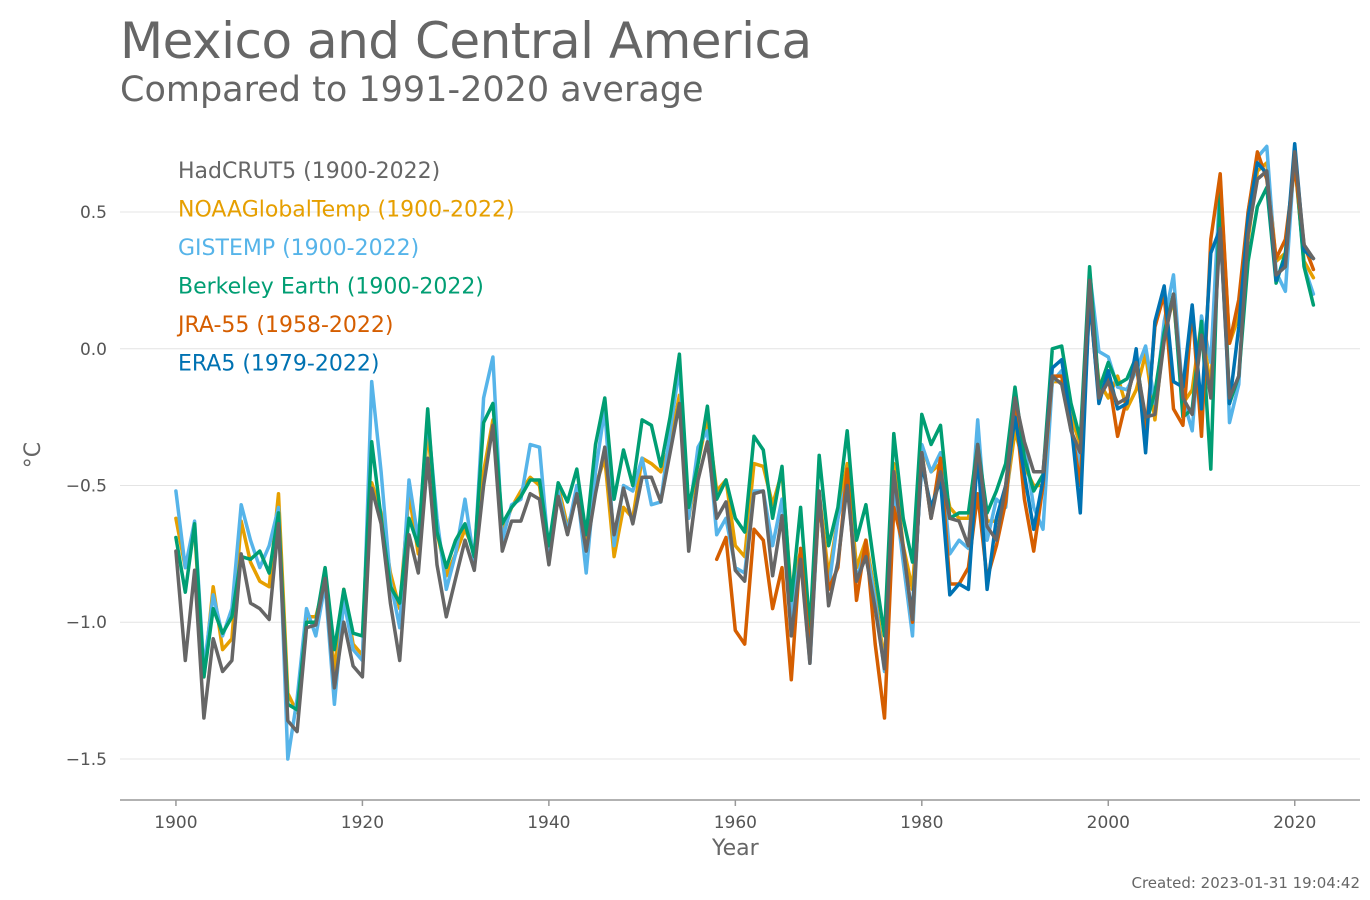  I want to click on x-tick-label: 2000, so click(1108, 823).